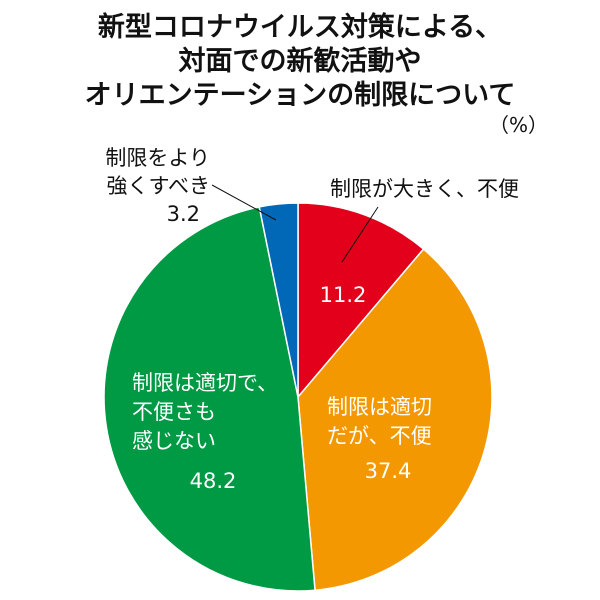 Image resolution: width=600 pixels, height=600 pixels. I want to click on pie-slice-inconvenient, so click(361, 301).